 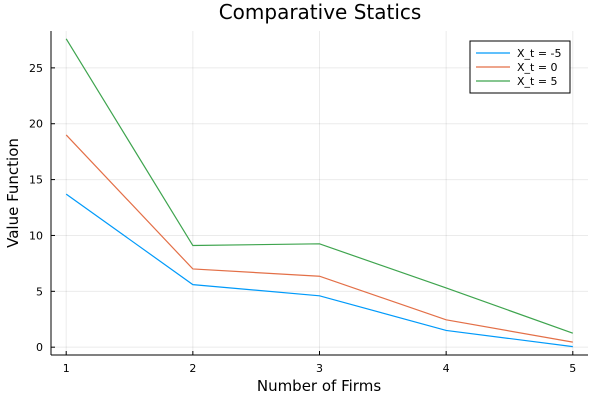 What do you see at coordinates (66, 368) in the screenshot?
I see `x-tick-label: 1` at bounding box center [66, 368].